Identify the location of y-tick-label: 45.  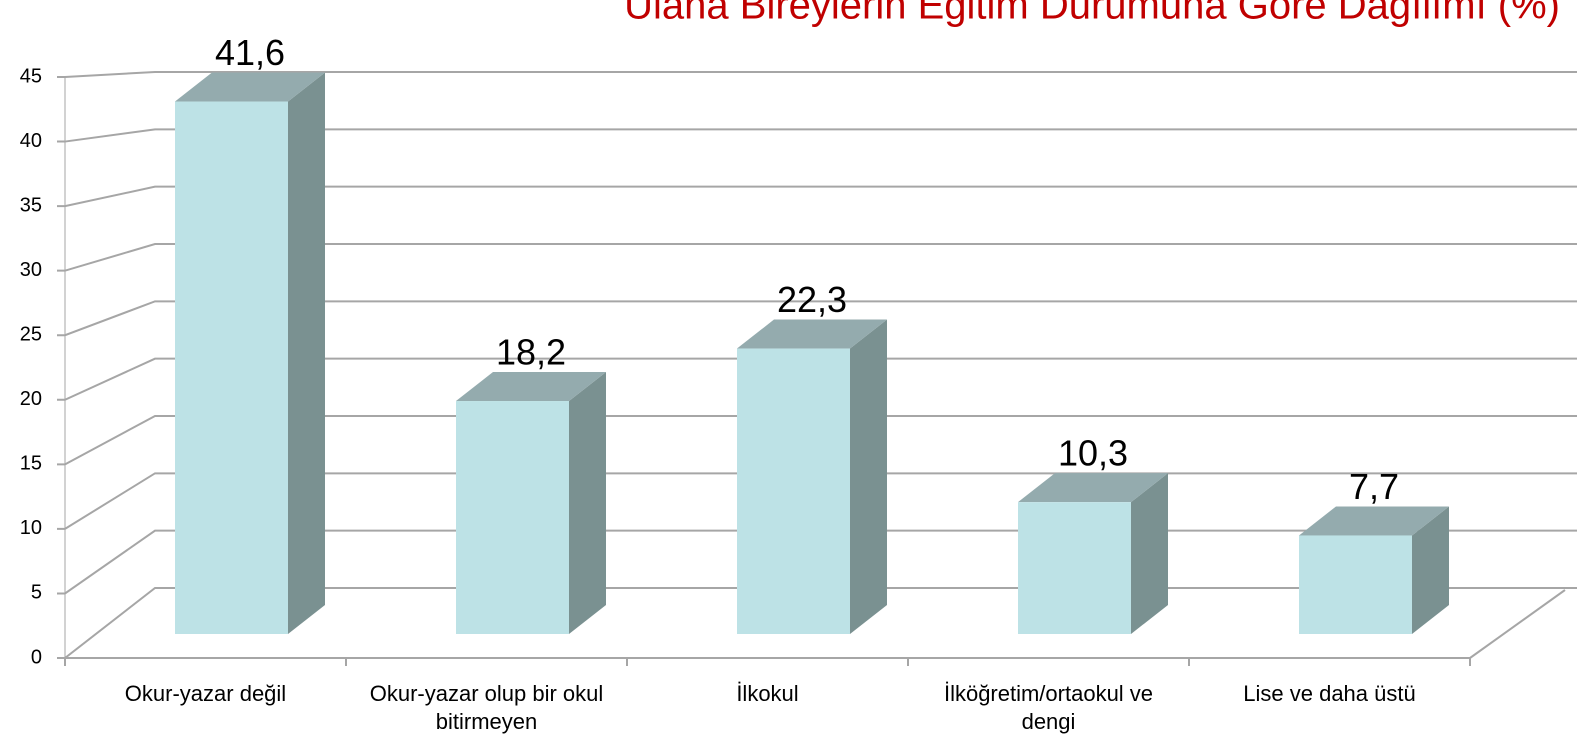
(31, 76).